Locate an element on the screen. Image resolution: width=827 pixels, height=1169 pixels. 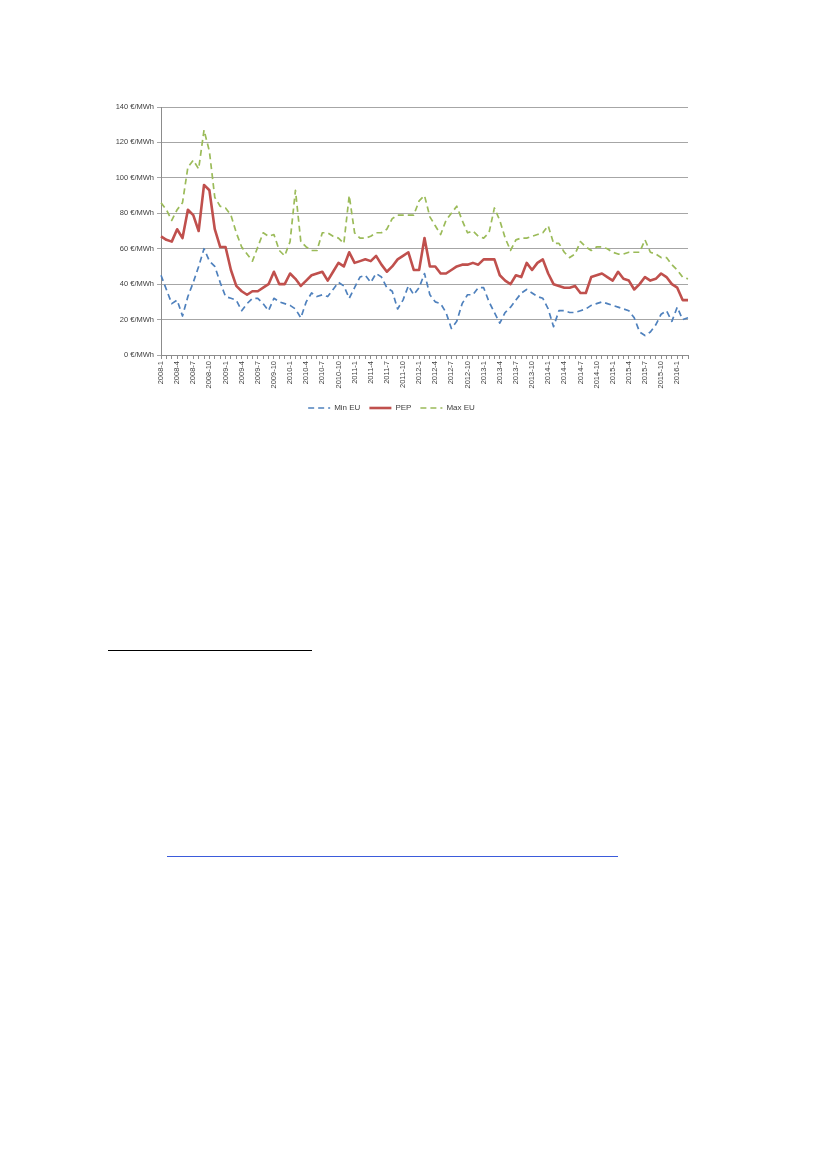
legend-label: PEP is located at coordinates (403, 408).